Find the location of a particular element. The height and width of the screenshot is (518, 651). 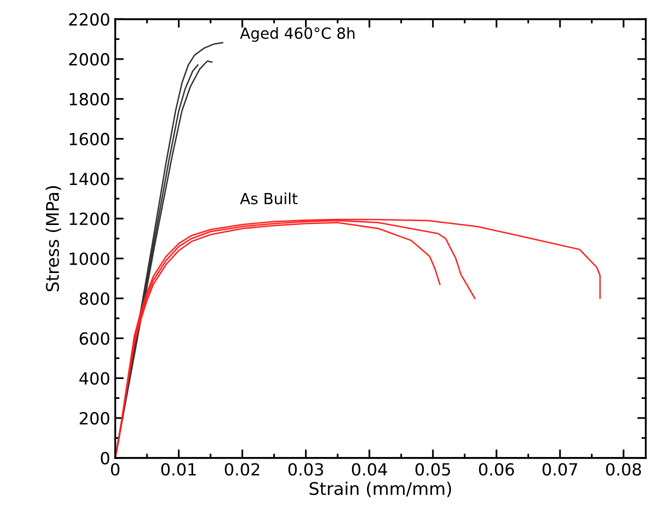

y-tick-label: 800 is located at coordinates (95, 298).